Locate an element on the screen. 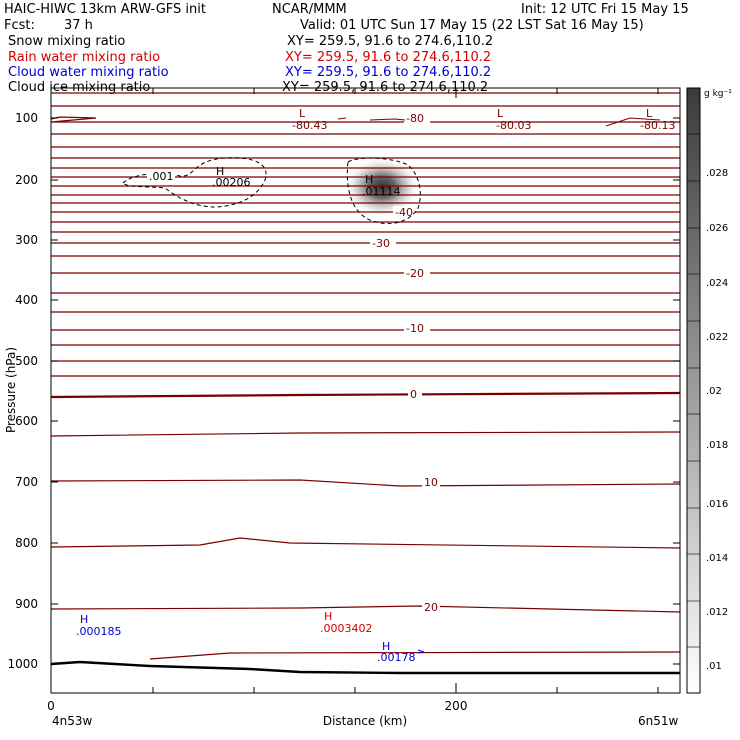 Image resolution: width=740 pixels, height=740 pixels. isotherm-label: 20 is located at coordinates (431, 607).